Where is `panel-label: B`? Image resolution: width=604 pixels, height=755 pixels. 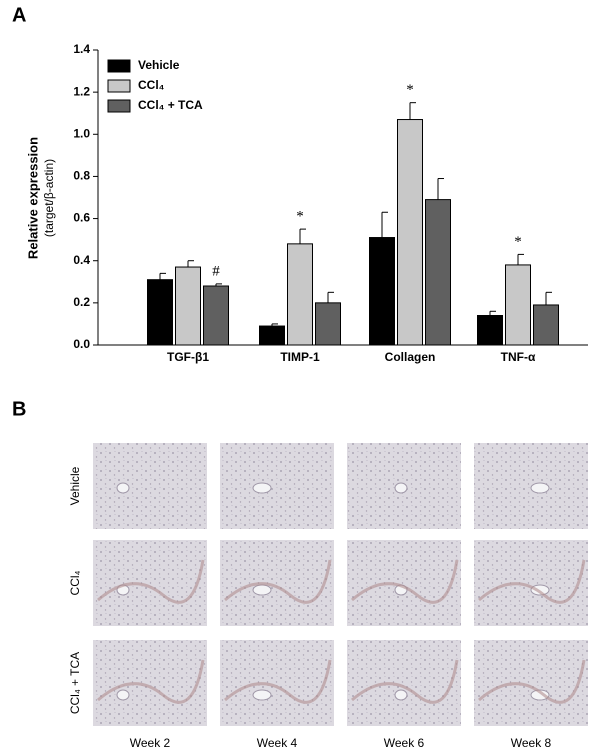
panel-label: B is located at coordinates (19, 409).